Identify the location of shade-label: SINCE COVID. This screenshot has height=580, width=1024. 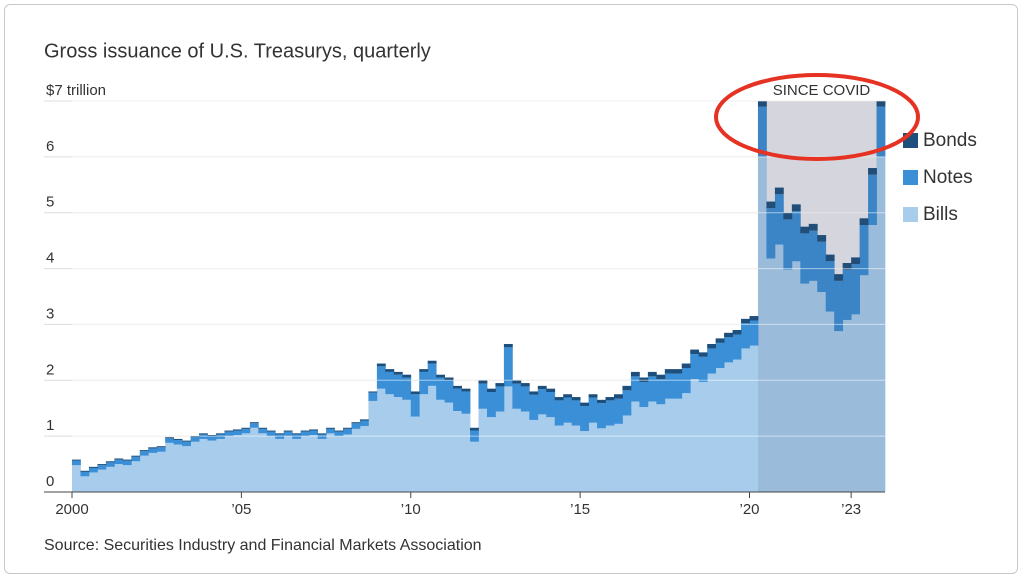
(822, 90).